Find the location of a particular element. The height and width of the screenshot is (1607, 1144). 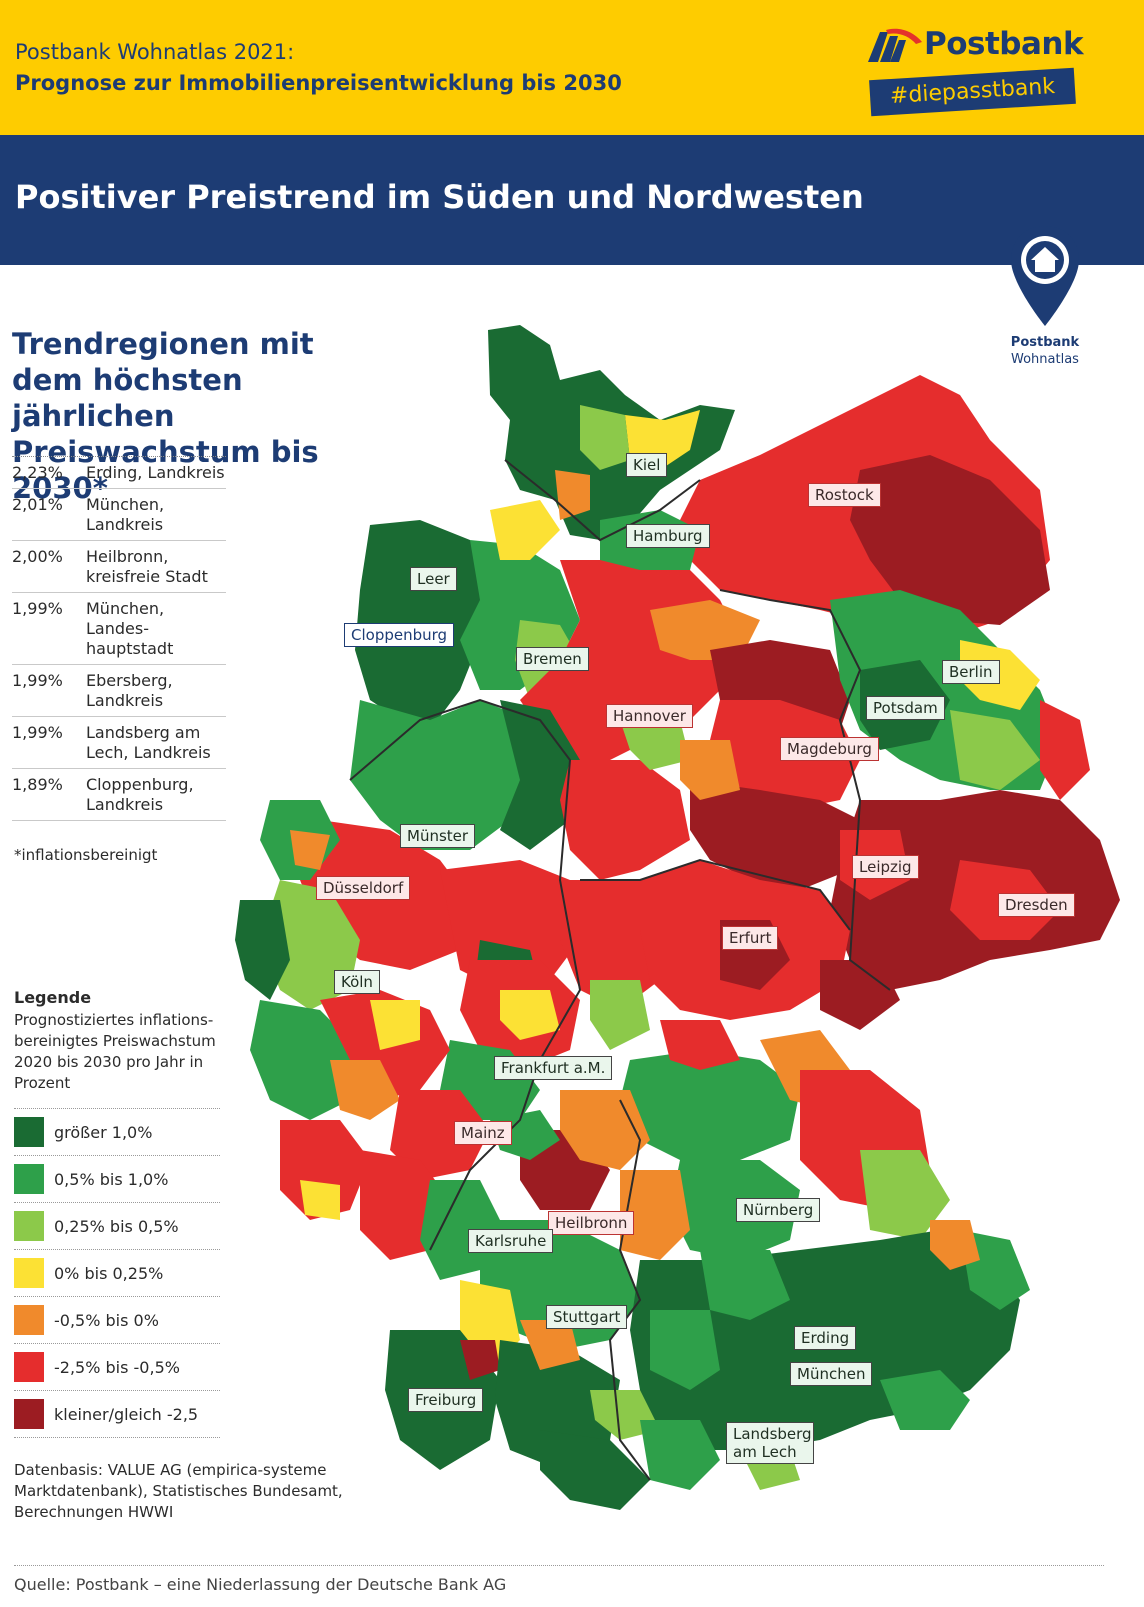

legend-item: kleiner/gleich -2,5 is located at coordinates (117, 1414).